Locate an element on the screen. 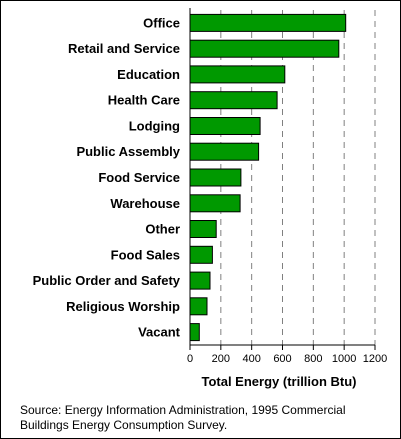 This screenshot has height=439, width=401. category-label: Religious Worship is located at coordinates (123, 306).